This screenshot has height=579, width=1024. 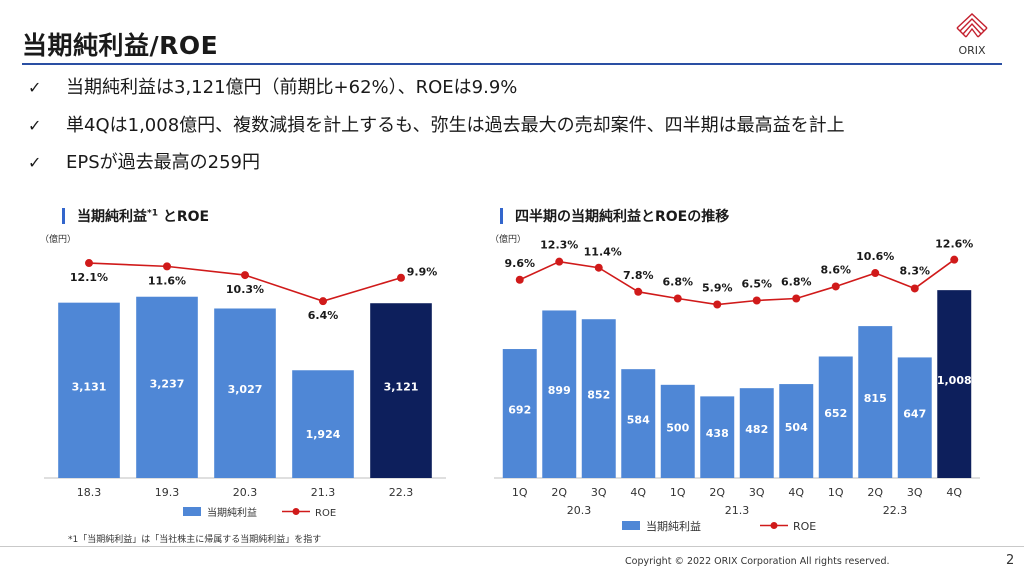 I want to click on bar-value-label: 3,237, so click(x=167, y=383).